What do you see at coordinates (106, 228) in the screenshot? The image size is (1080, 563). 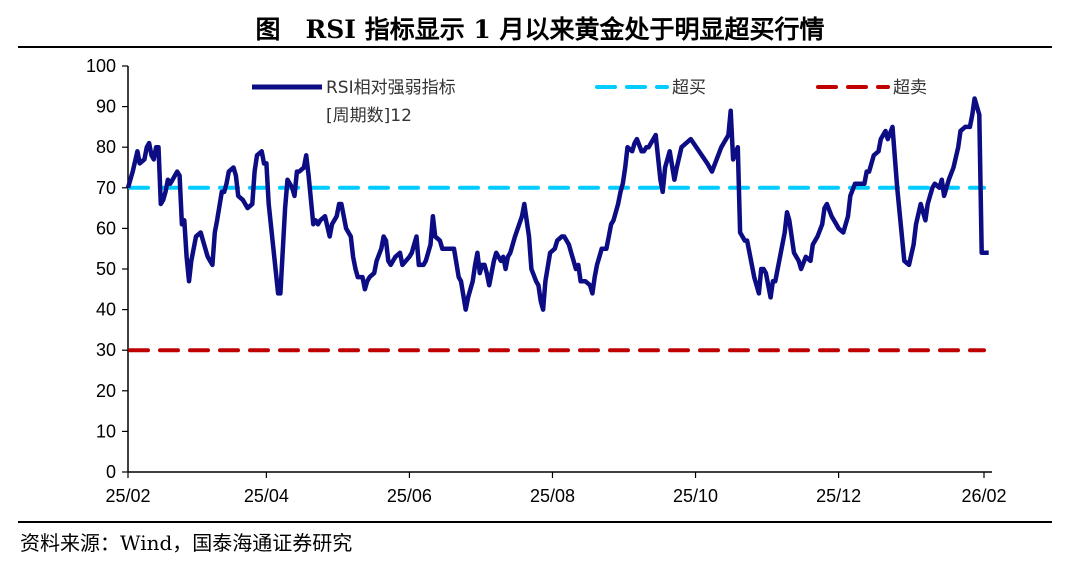 I see `y-tick-label: 60` at bounding box center [106, 228].